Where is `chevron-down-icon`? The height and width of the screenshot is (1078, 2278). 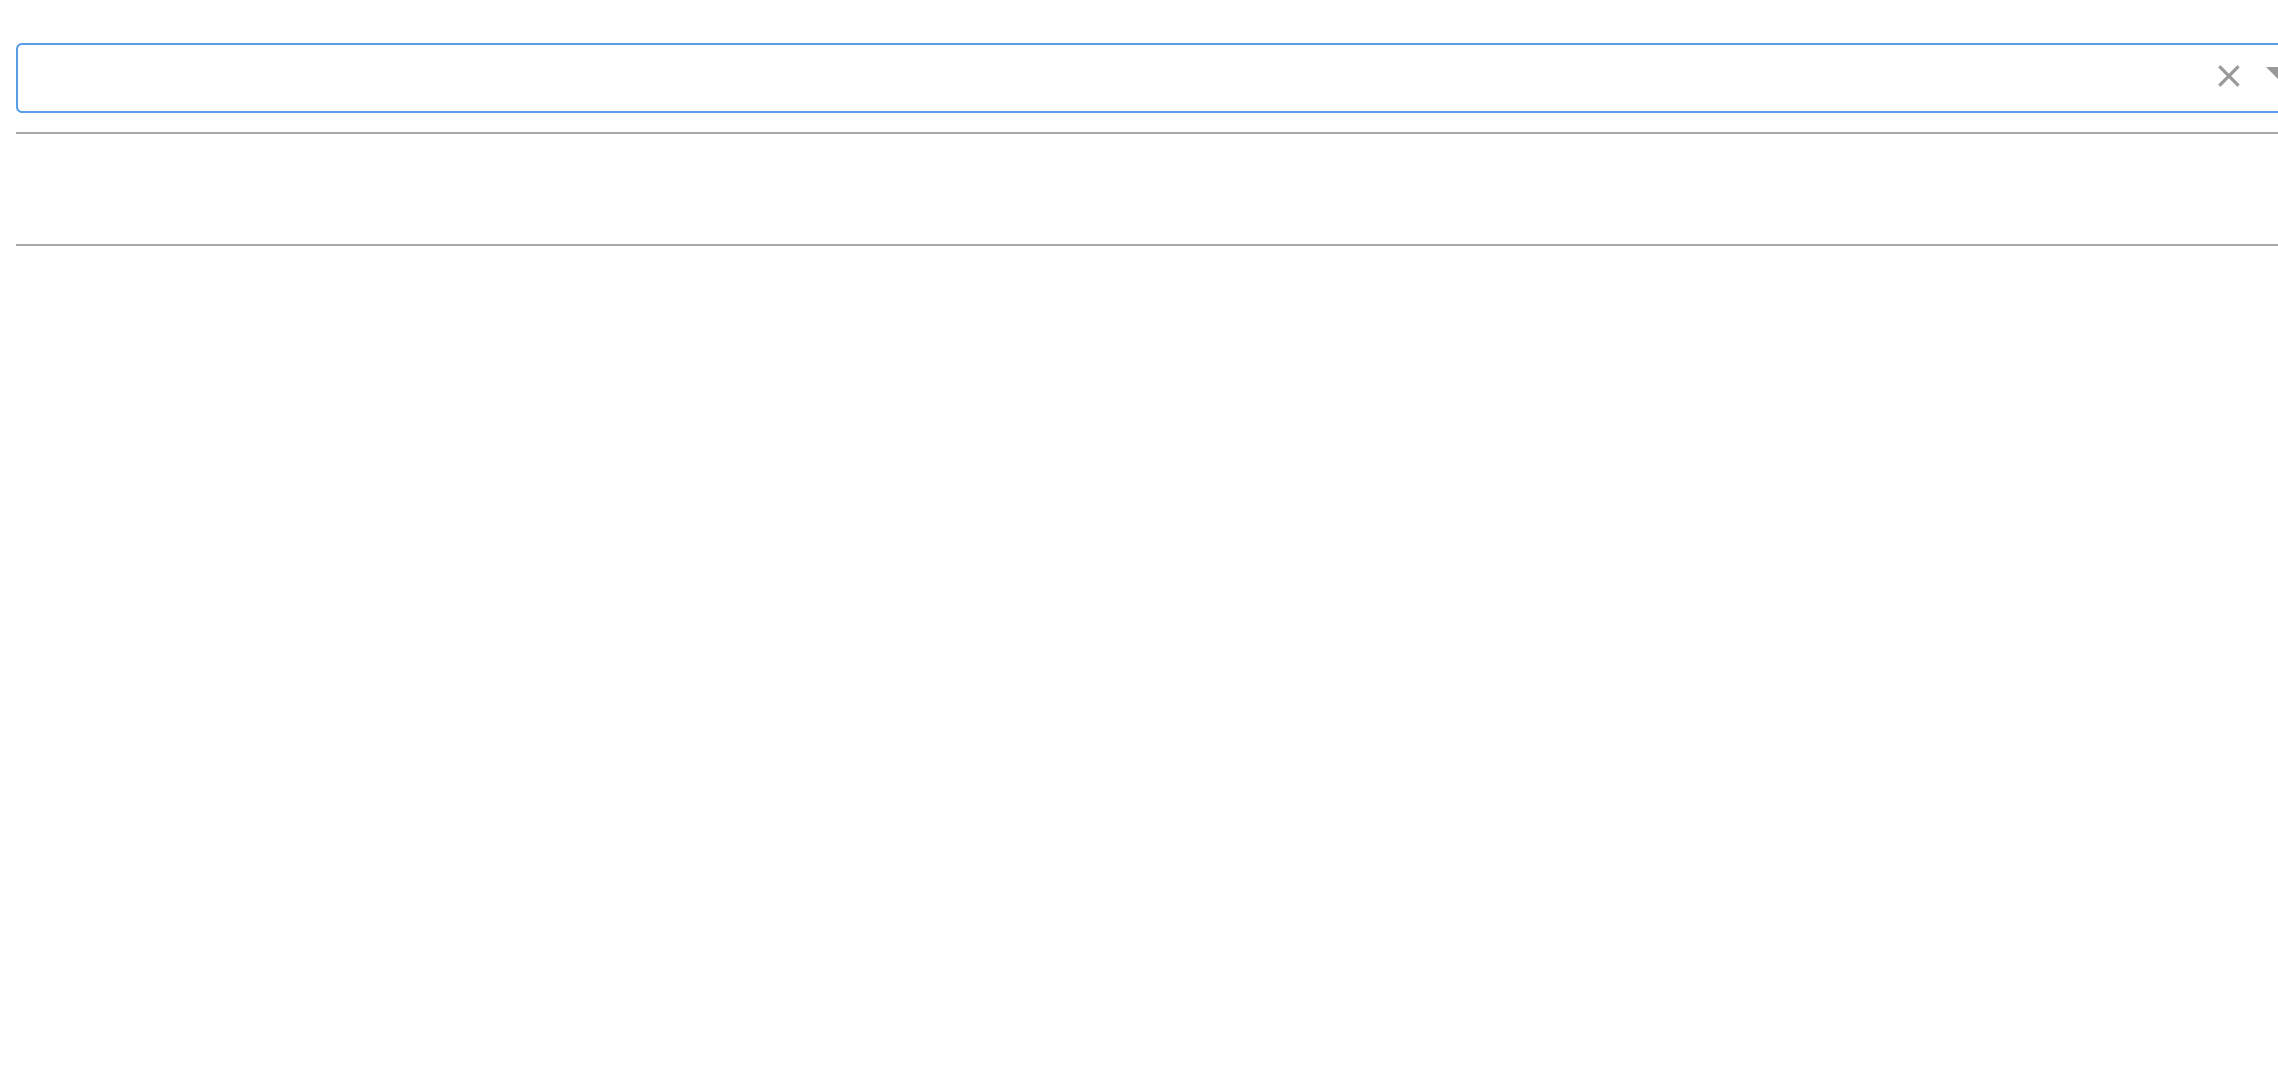 chevron-down-icon is located at coordinates (2272, 73).